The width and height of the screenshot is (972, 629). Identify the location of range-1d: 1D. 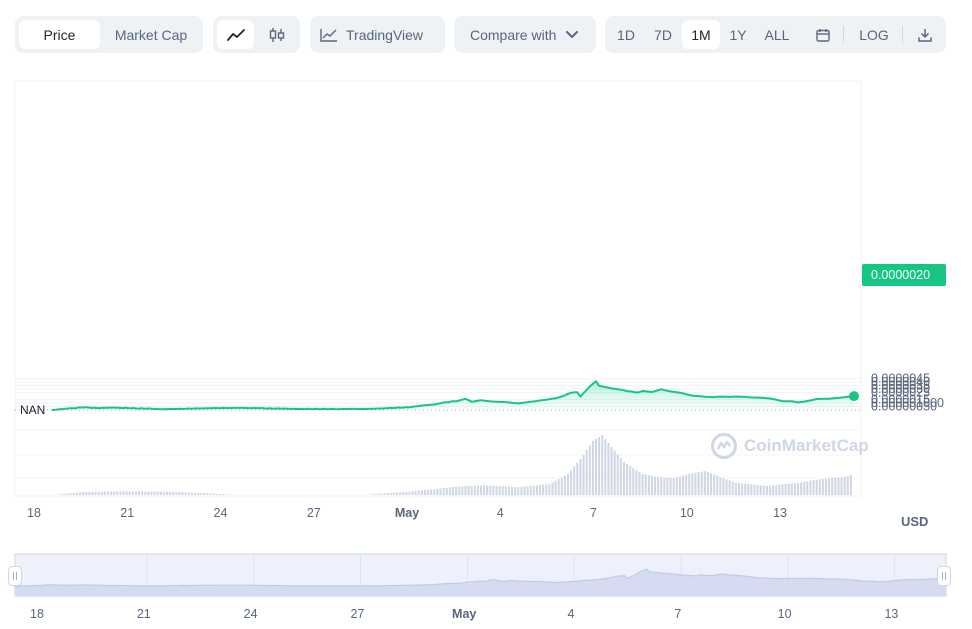
(626, 34).